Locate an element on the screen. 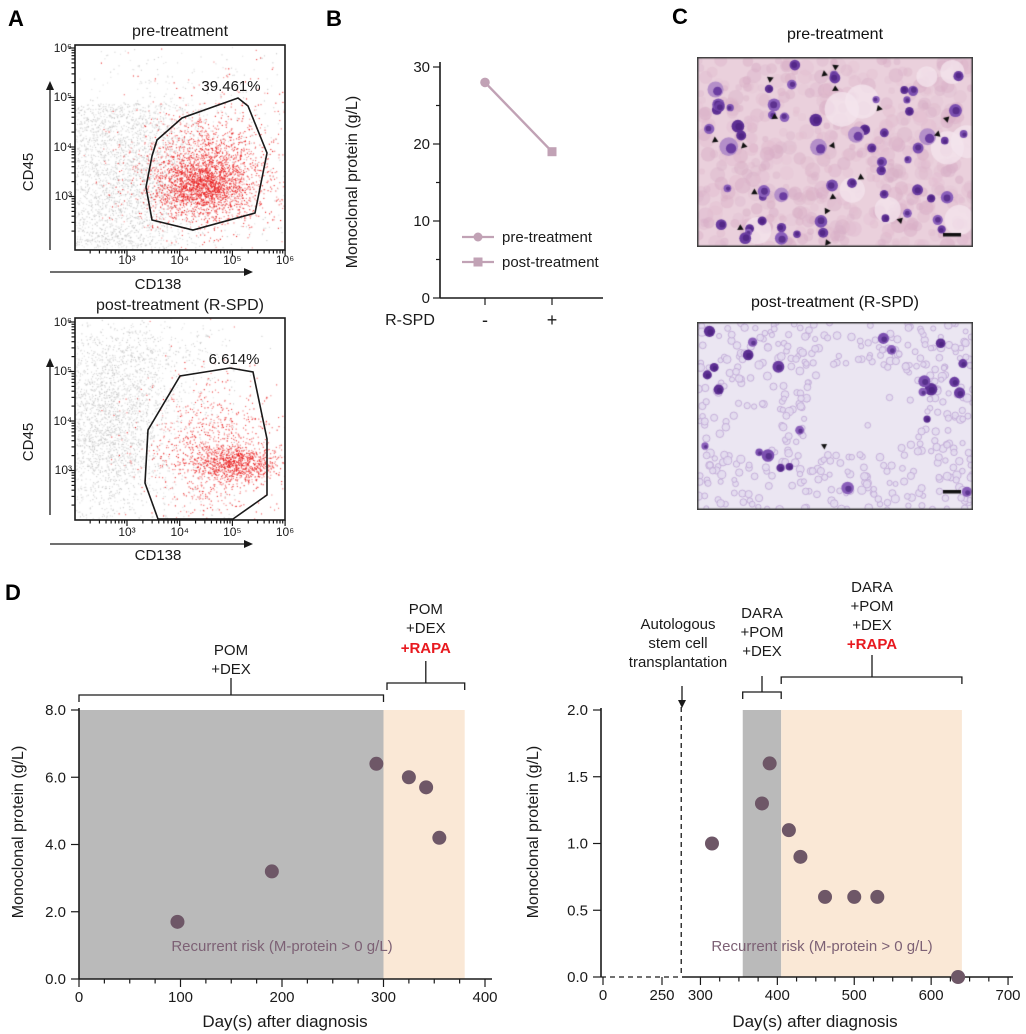 Image resolution: width=1026 pixels, height=1034 pixels. y-tick-label: 1.0 is located at coordinates (577, 844).